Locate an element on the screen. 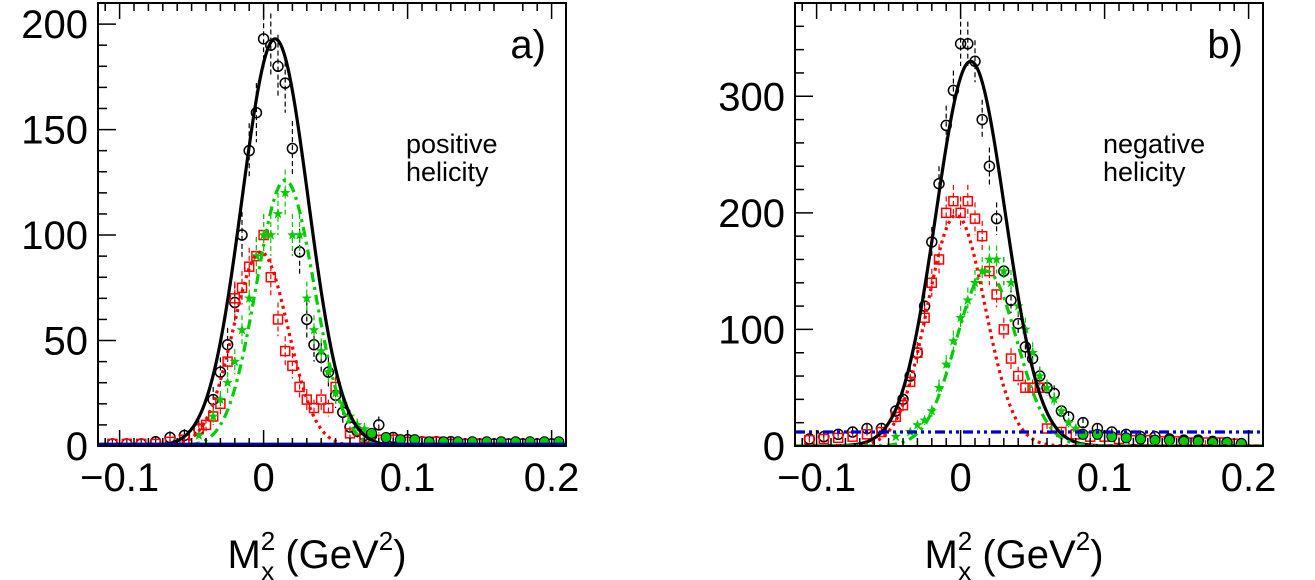 The image size is (1315, 580). y-tick-label: 300 is located at coordinates (751, 97).